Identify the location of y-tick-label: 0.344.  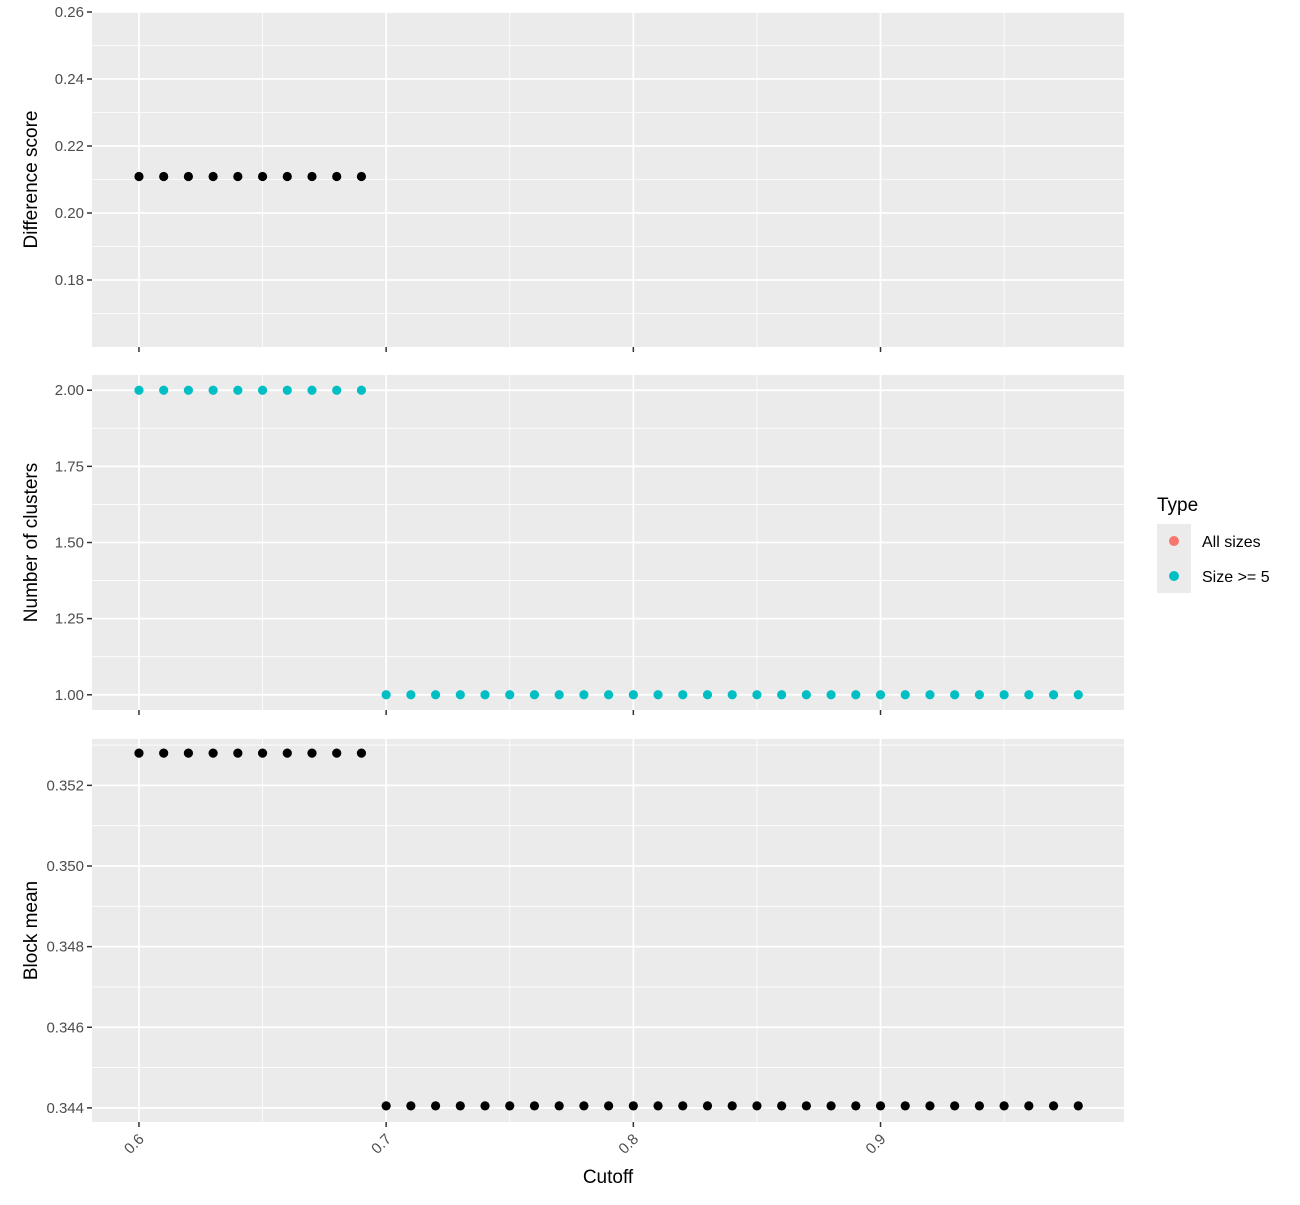
(65, 1108).